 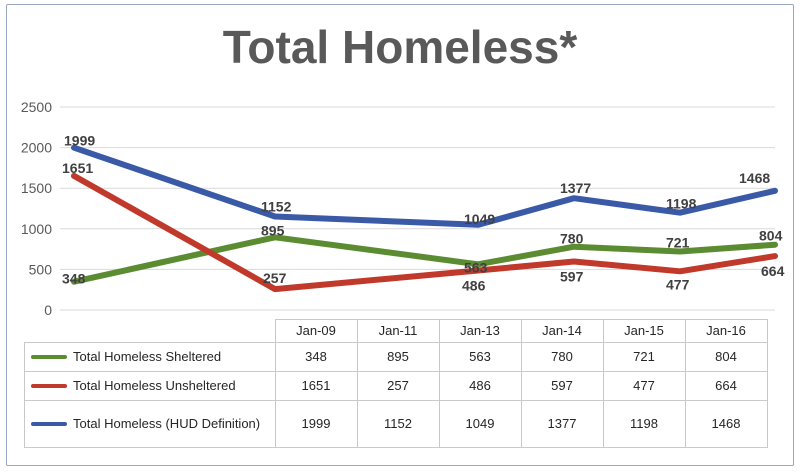 What do you see at coordinates (48, 310) in the screenshot?
I see `y-tick-label: 0` at bounding box center [48, 310].